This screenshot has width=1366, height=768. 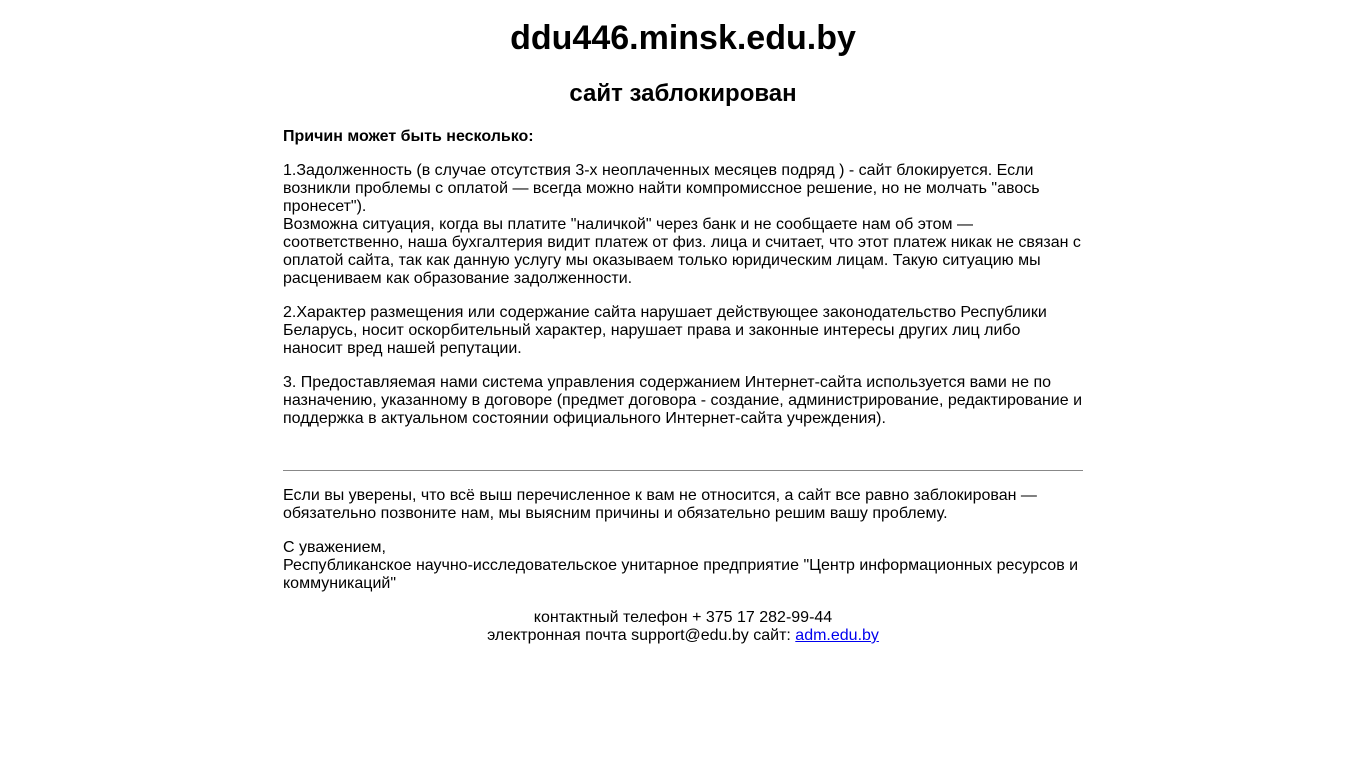 What do you see at coordinates (683, 38) in the screenshot?
I see `site-domain-title: ddu446.minsk.edu.by` at bounding box center [683, 38].